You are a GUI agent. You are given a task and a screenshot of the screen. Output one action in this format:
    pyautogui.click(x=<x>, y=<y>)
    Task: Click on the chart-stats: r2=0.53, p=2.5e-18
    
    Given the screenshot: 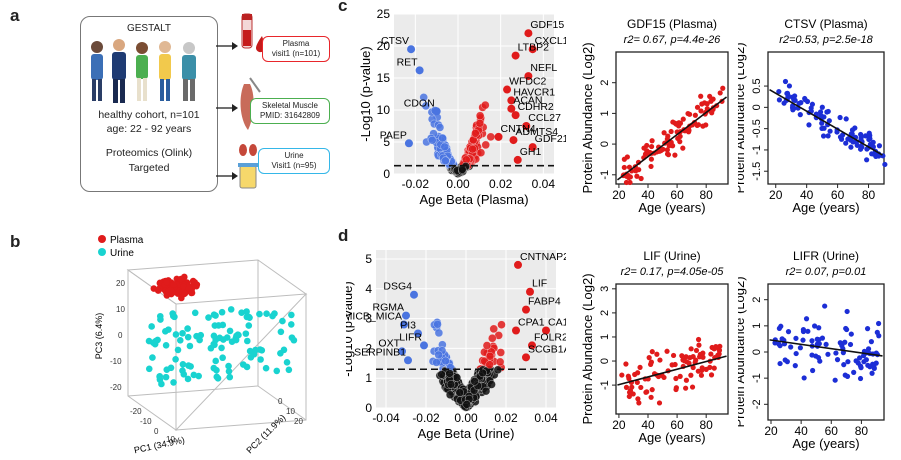 What is the action you would take?
    pyautogui.click(x=826, y=40)
    